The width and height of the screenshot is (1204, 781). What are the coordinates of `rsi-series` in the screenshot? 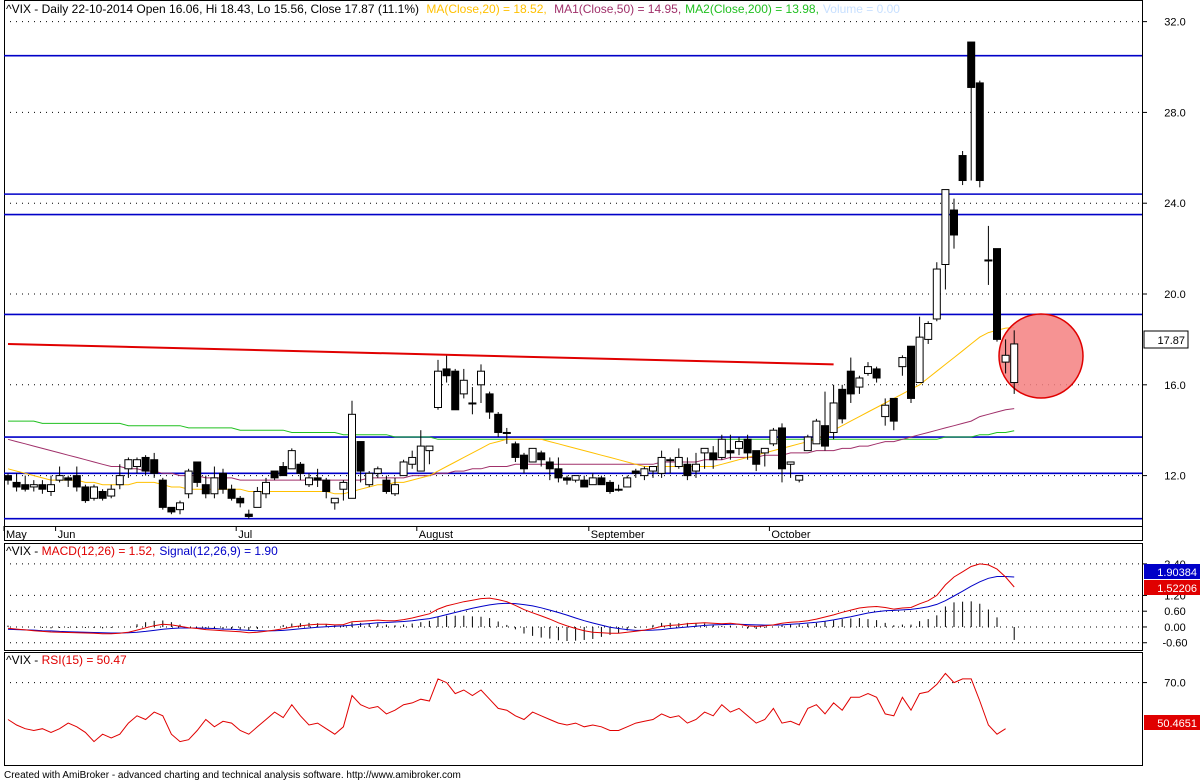 It's located at (506, 707).